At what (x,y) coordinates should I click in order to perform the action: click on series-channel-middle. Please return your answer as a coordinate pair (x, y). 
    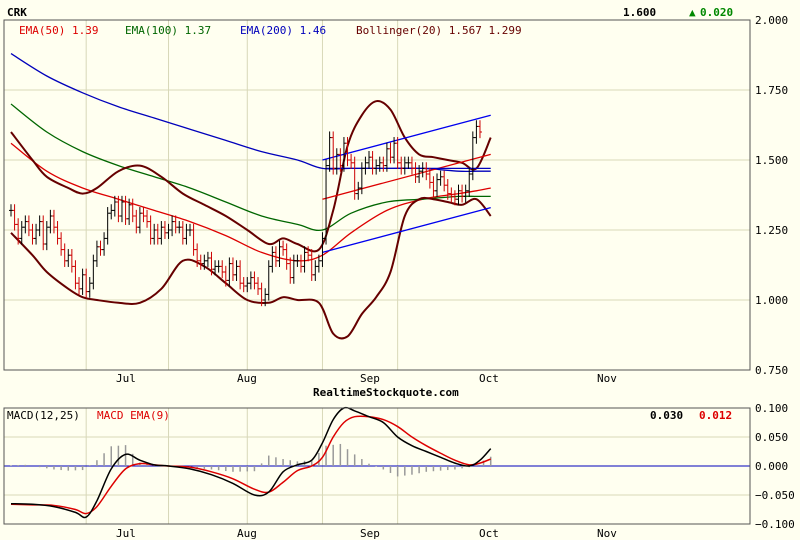
    Looking at the image, I should click on (406, 176).